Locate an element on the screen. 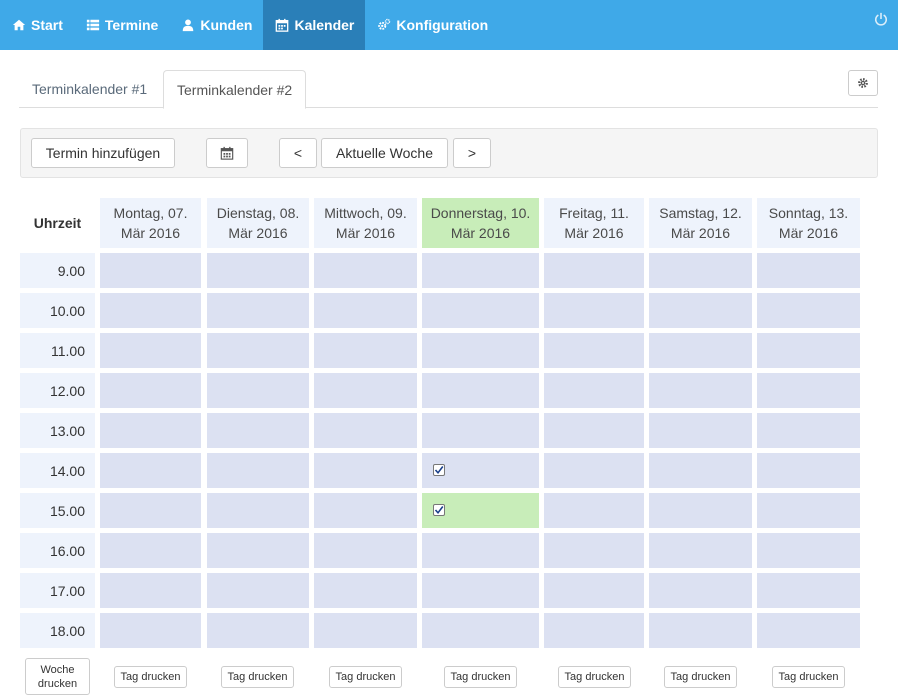  tab-terminkalender-2: Terminkalender #2 is located at coordinates (235, 89).